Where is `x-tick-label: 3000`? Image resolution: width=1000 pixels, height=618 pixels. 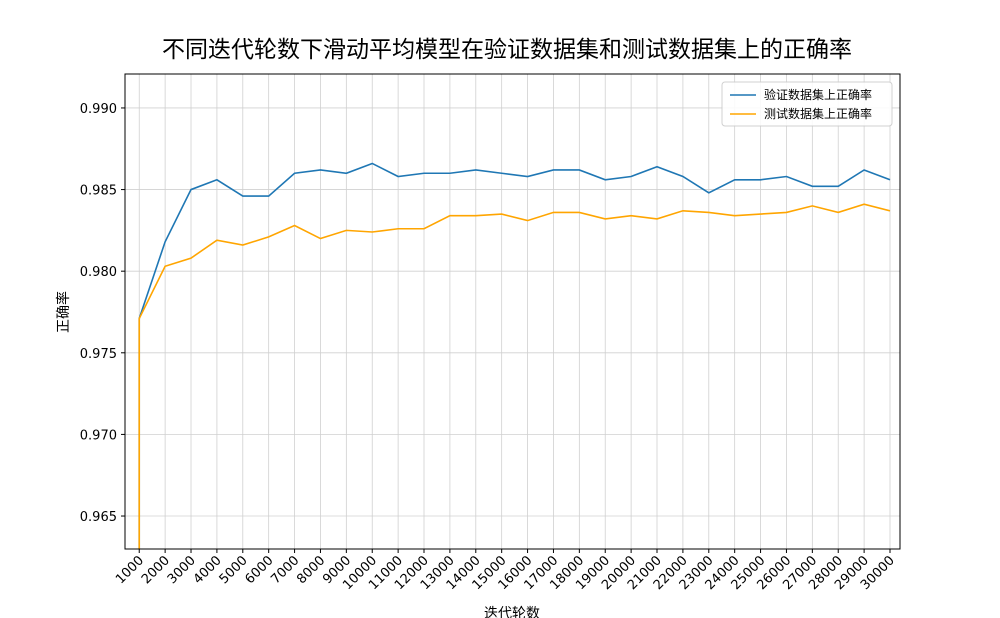 x-tick-label: 3000 is located at coordinates (182, 570).